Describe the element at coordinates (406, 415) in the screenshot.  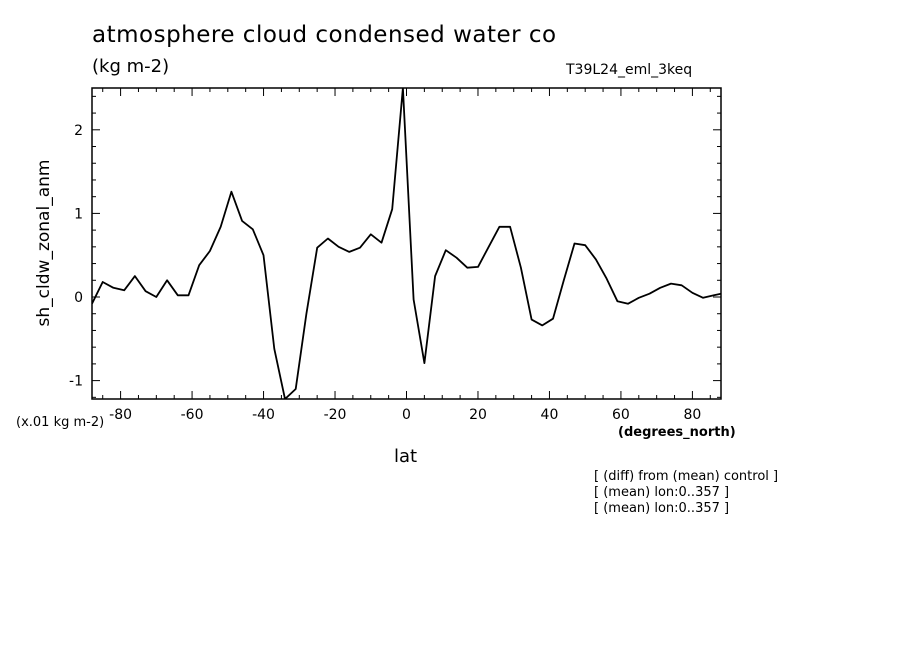
I see `x-tick-label: 0` at that location.